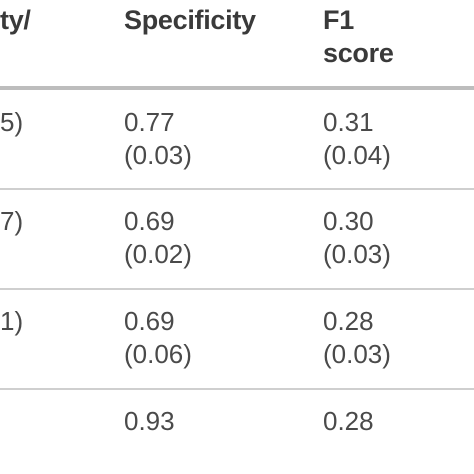 Image resolution: width=474 pixels, height=474 pixels. Describe the element at coordinates (12, 321) in the screenshot. I see `row-3-partial-cell: 1)` at that location.